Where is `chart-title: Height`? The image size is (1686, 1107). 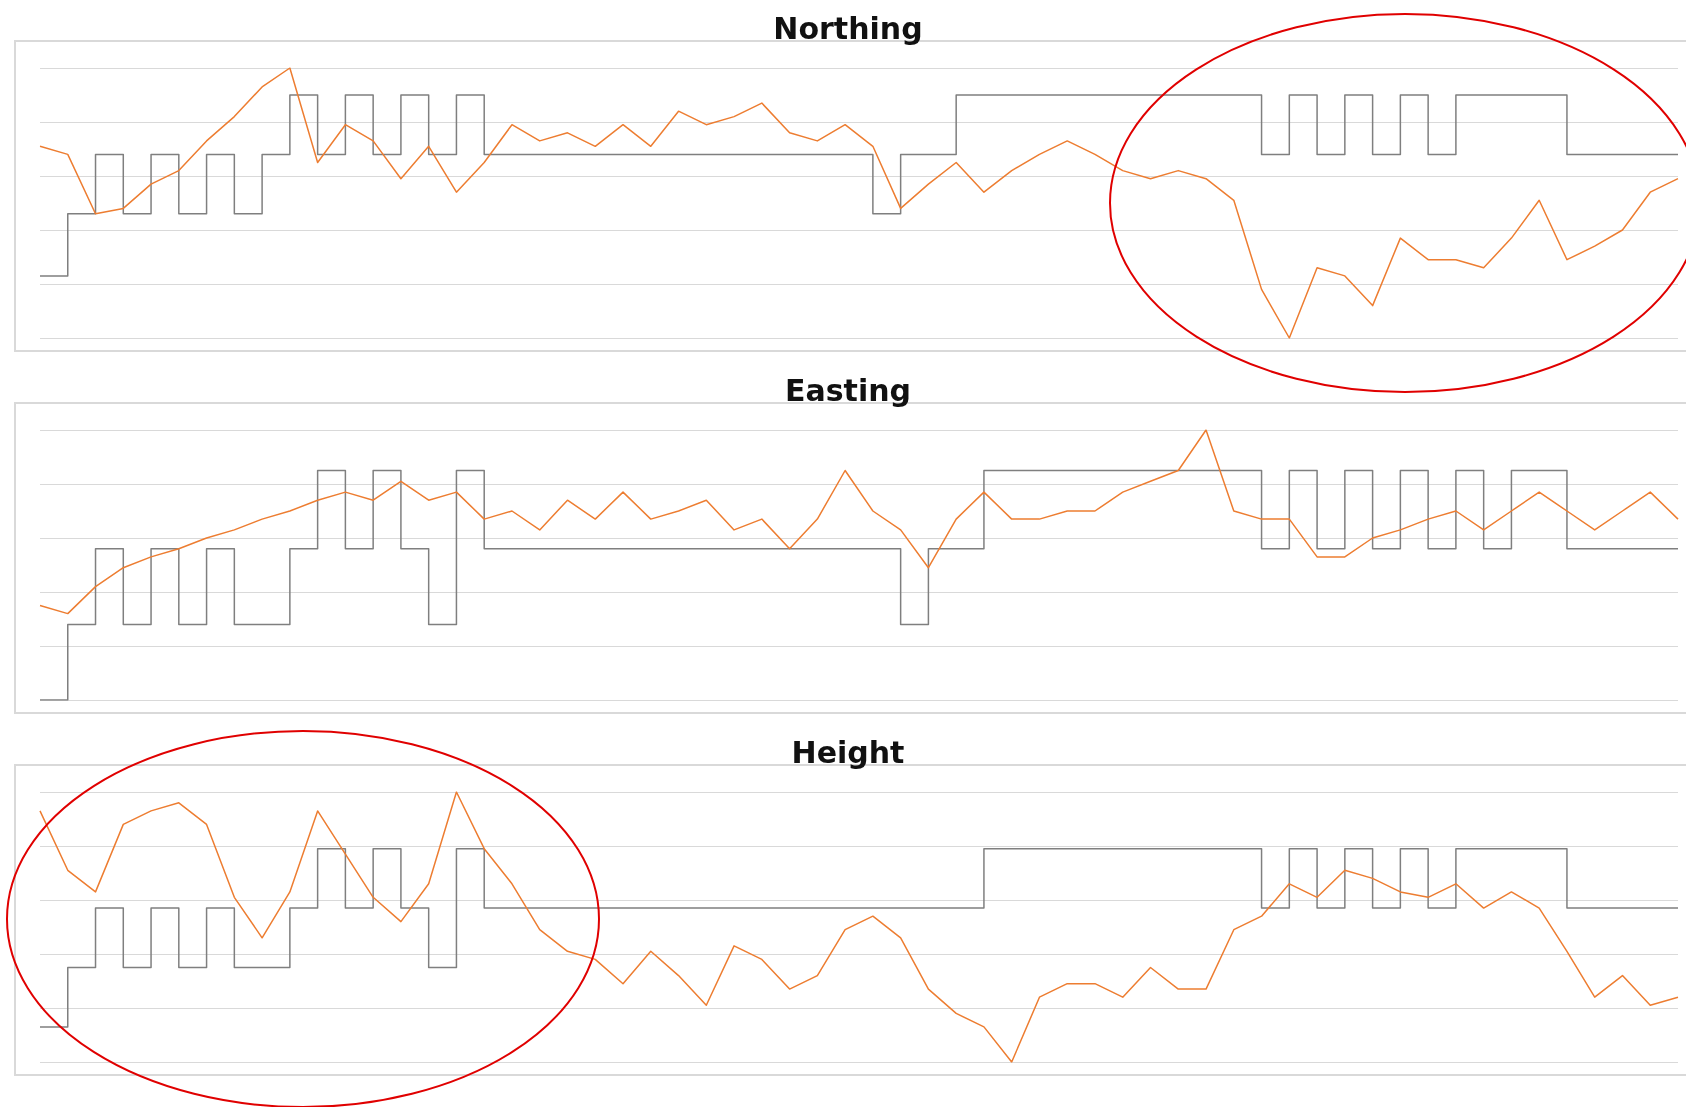
chart-title: Height is located at coordinates (848, 752).